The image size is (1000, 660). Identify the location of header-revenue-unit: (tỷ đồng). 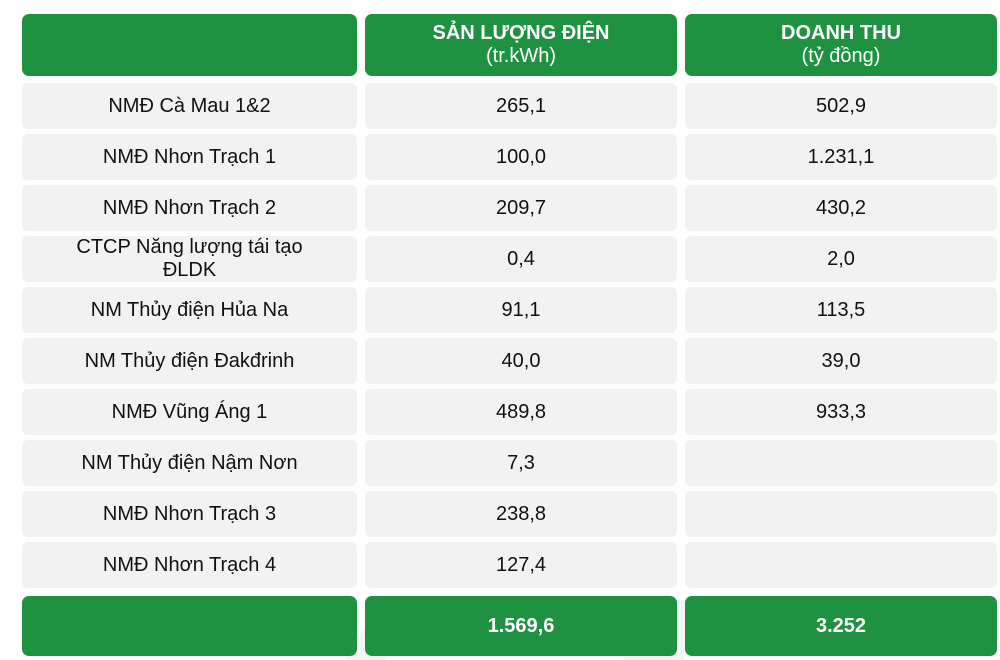
(841, 56).